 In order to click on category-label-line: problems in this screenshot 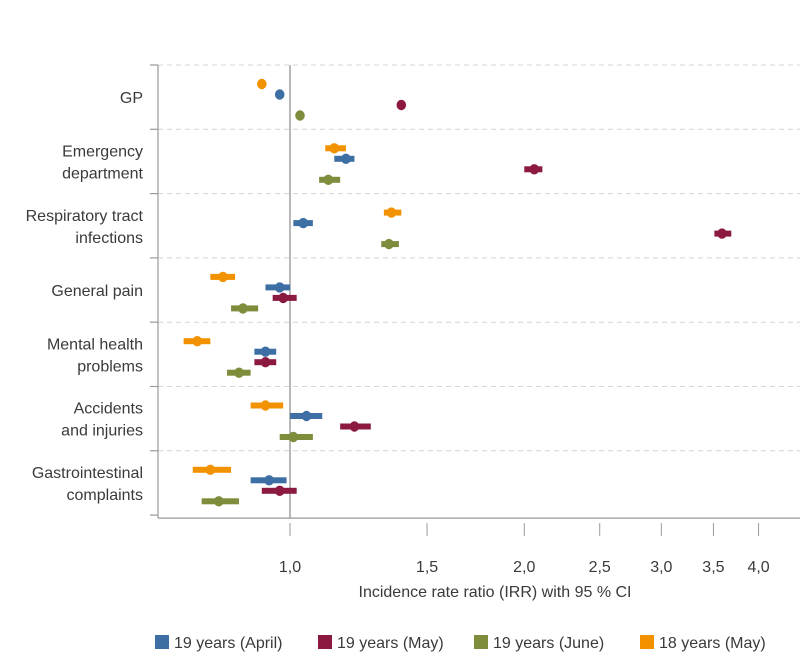, I will do `click(110, 366)`.